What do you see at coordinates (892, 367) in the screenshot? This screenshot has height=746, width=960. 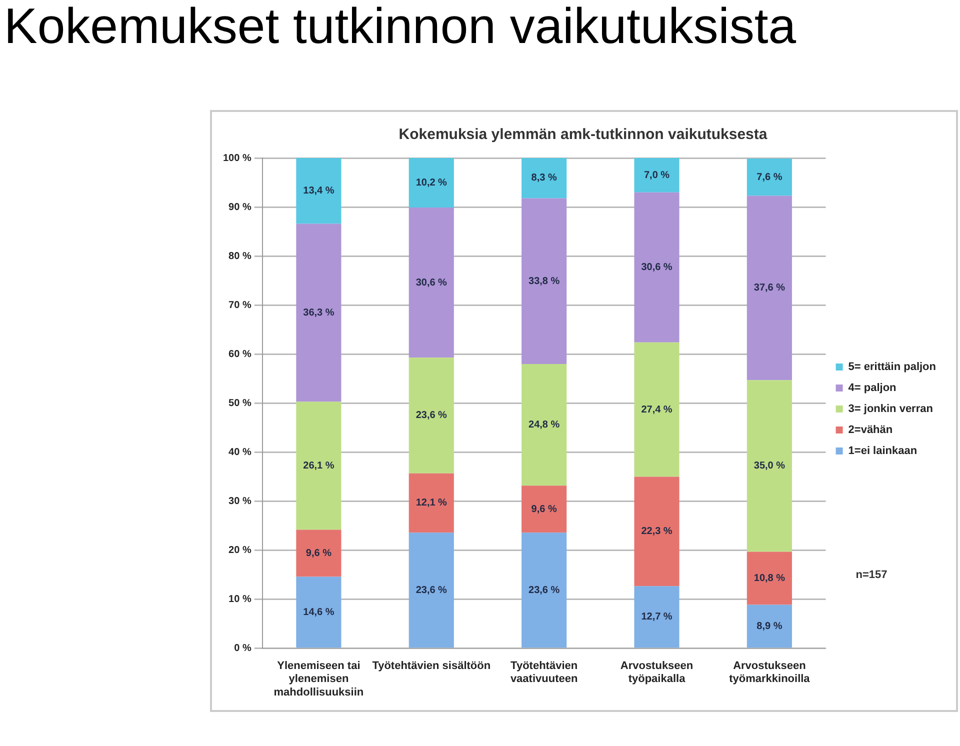 I see `legend-label: 5= erittäin paljon` at bounding box center [892, 367].